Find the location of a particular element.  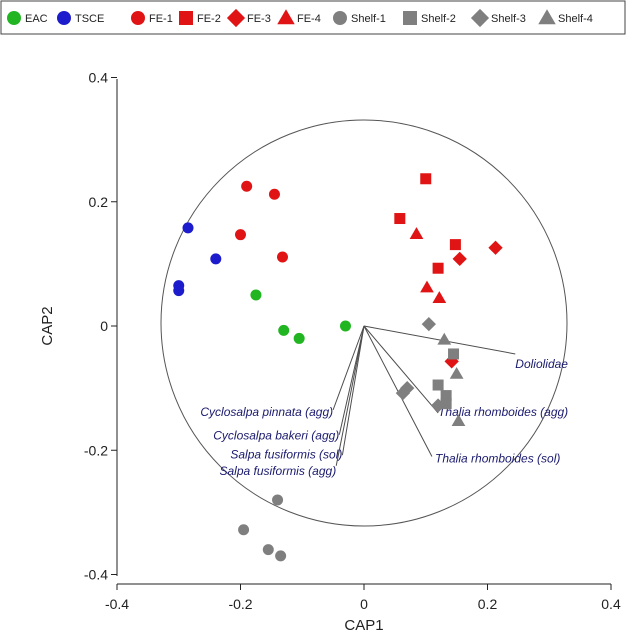

legend-label-eac: EAC is located at coordinates (36, 19).